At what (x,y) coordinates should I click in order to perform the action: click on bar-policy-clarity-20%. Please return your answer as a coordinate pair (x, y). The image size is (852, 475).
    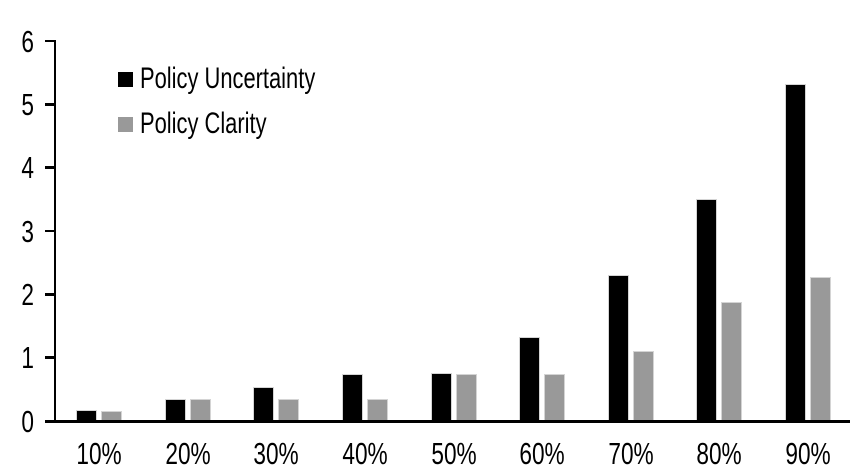
    Looking at the image, I should click on (200, 409).